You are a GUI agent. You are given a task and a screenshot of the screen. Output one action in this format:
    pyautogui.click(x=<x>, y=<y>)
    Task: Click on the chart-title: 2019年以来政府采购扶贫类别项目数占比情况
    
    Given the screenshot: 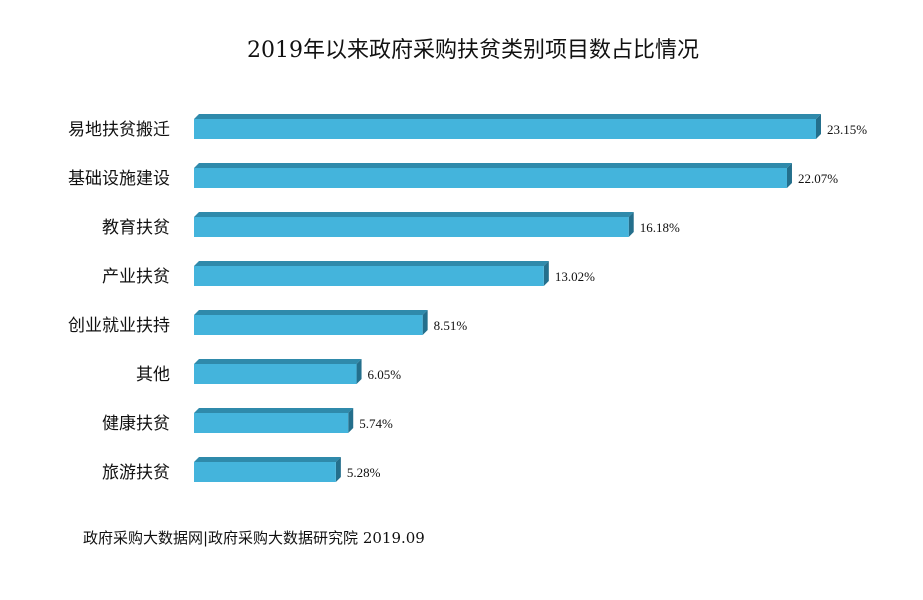 What is the action you would take?
    pyautogui.click(x=473, y=50)
    